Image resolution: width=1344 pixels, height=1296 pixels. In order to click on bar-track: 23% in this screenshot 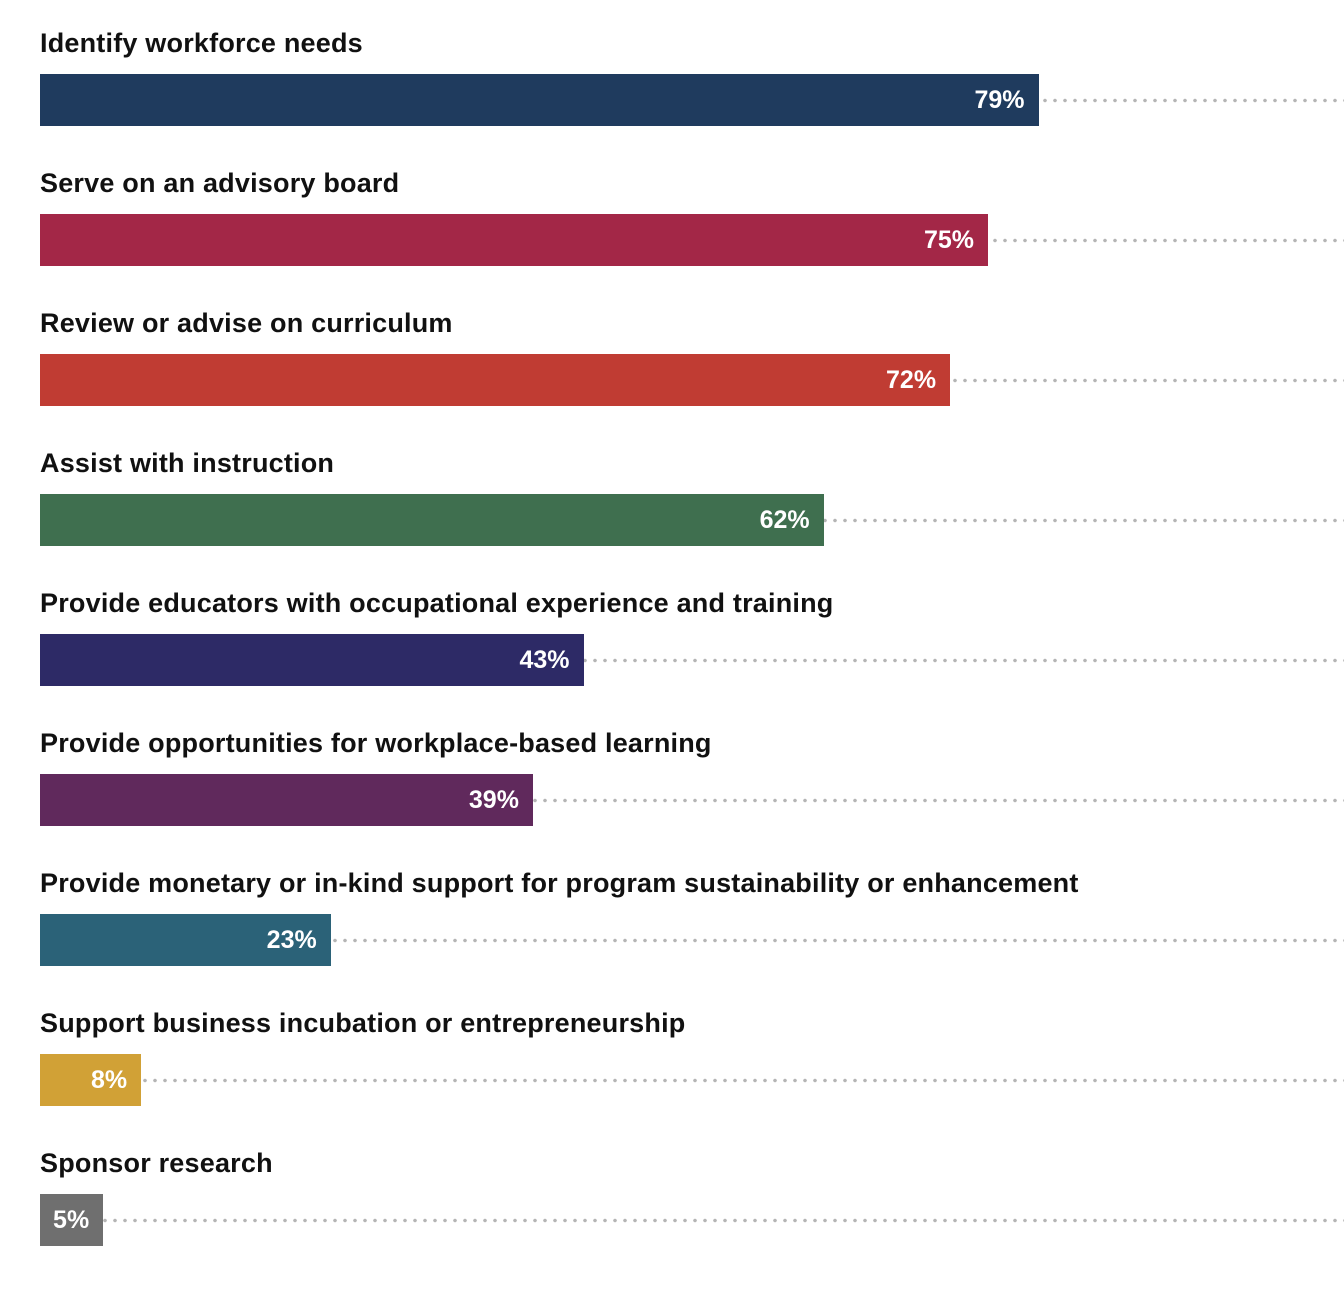, I will do `click(692, 940)`.